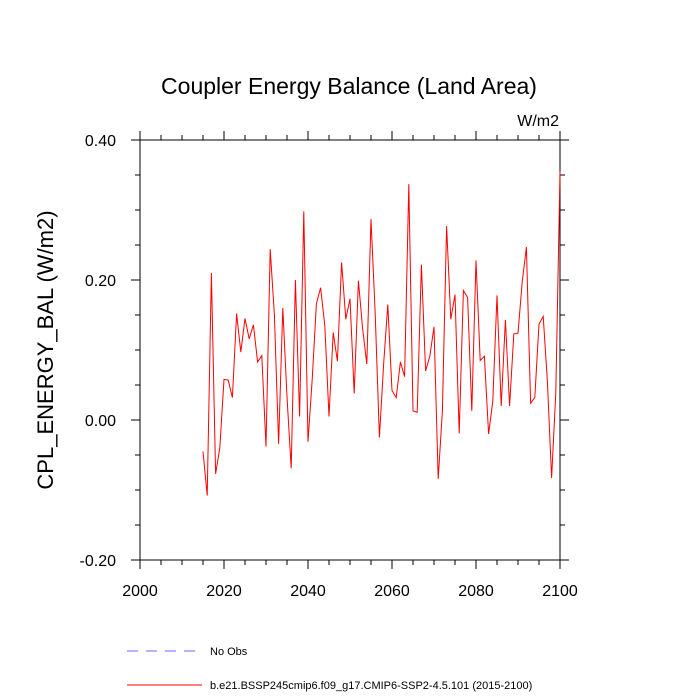 This screenshot has width=700, height=700. What do you see at coordinates (308, 591) in the screenshot?
I see `x-tick-label: 2040` at bounding box center [308, 591].